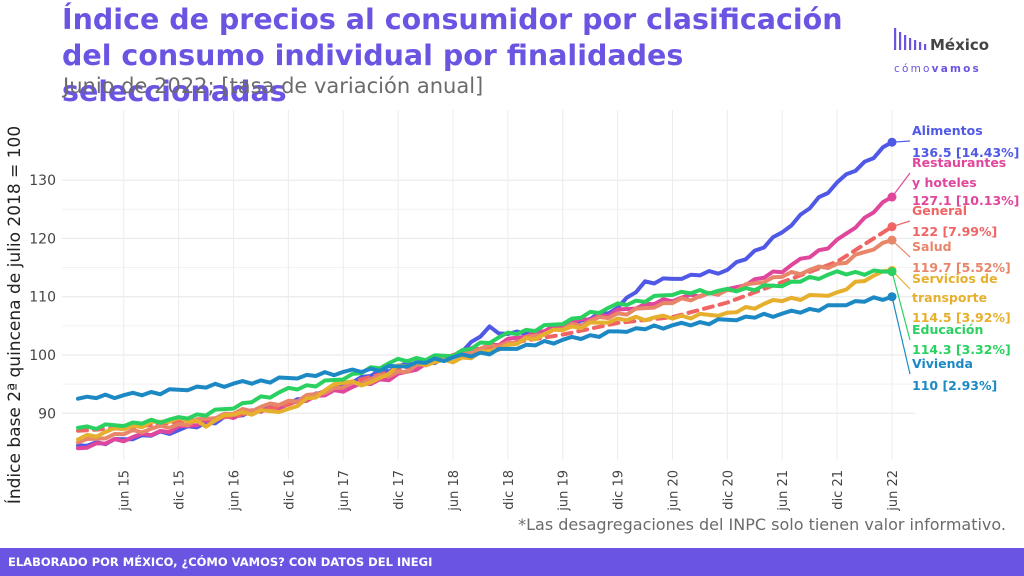  What do you see at coordinates (932, 246) in the screenshot?
I see `series-name-label-3: Salud` at bounding box center [932, 246].